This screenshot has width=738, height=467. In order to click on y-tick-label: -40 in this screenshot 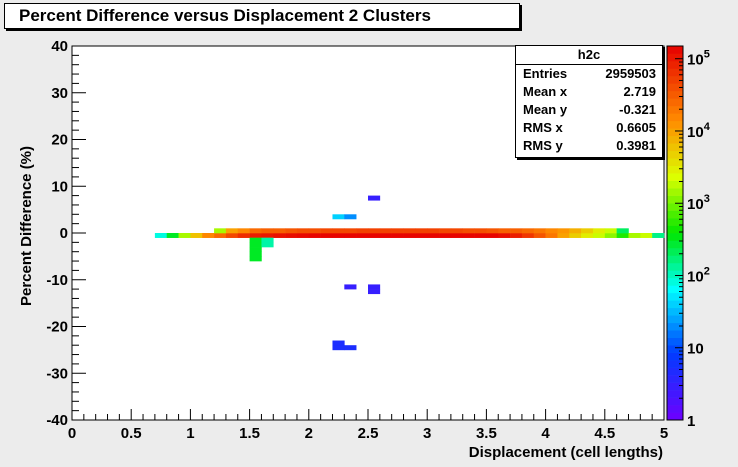, I will do `click(57, 420)`.